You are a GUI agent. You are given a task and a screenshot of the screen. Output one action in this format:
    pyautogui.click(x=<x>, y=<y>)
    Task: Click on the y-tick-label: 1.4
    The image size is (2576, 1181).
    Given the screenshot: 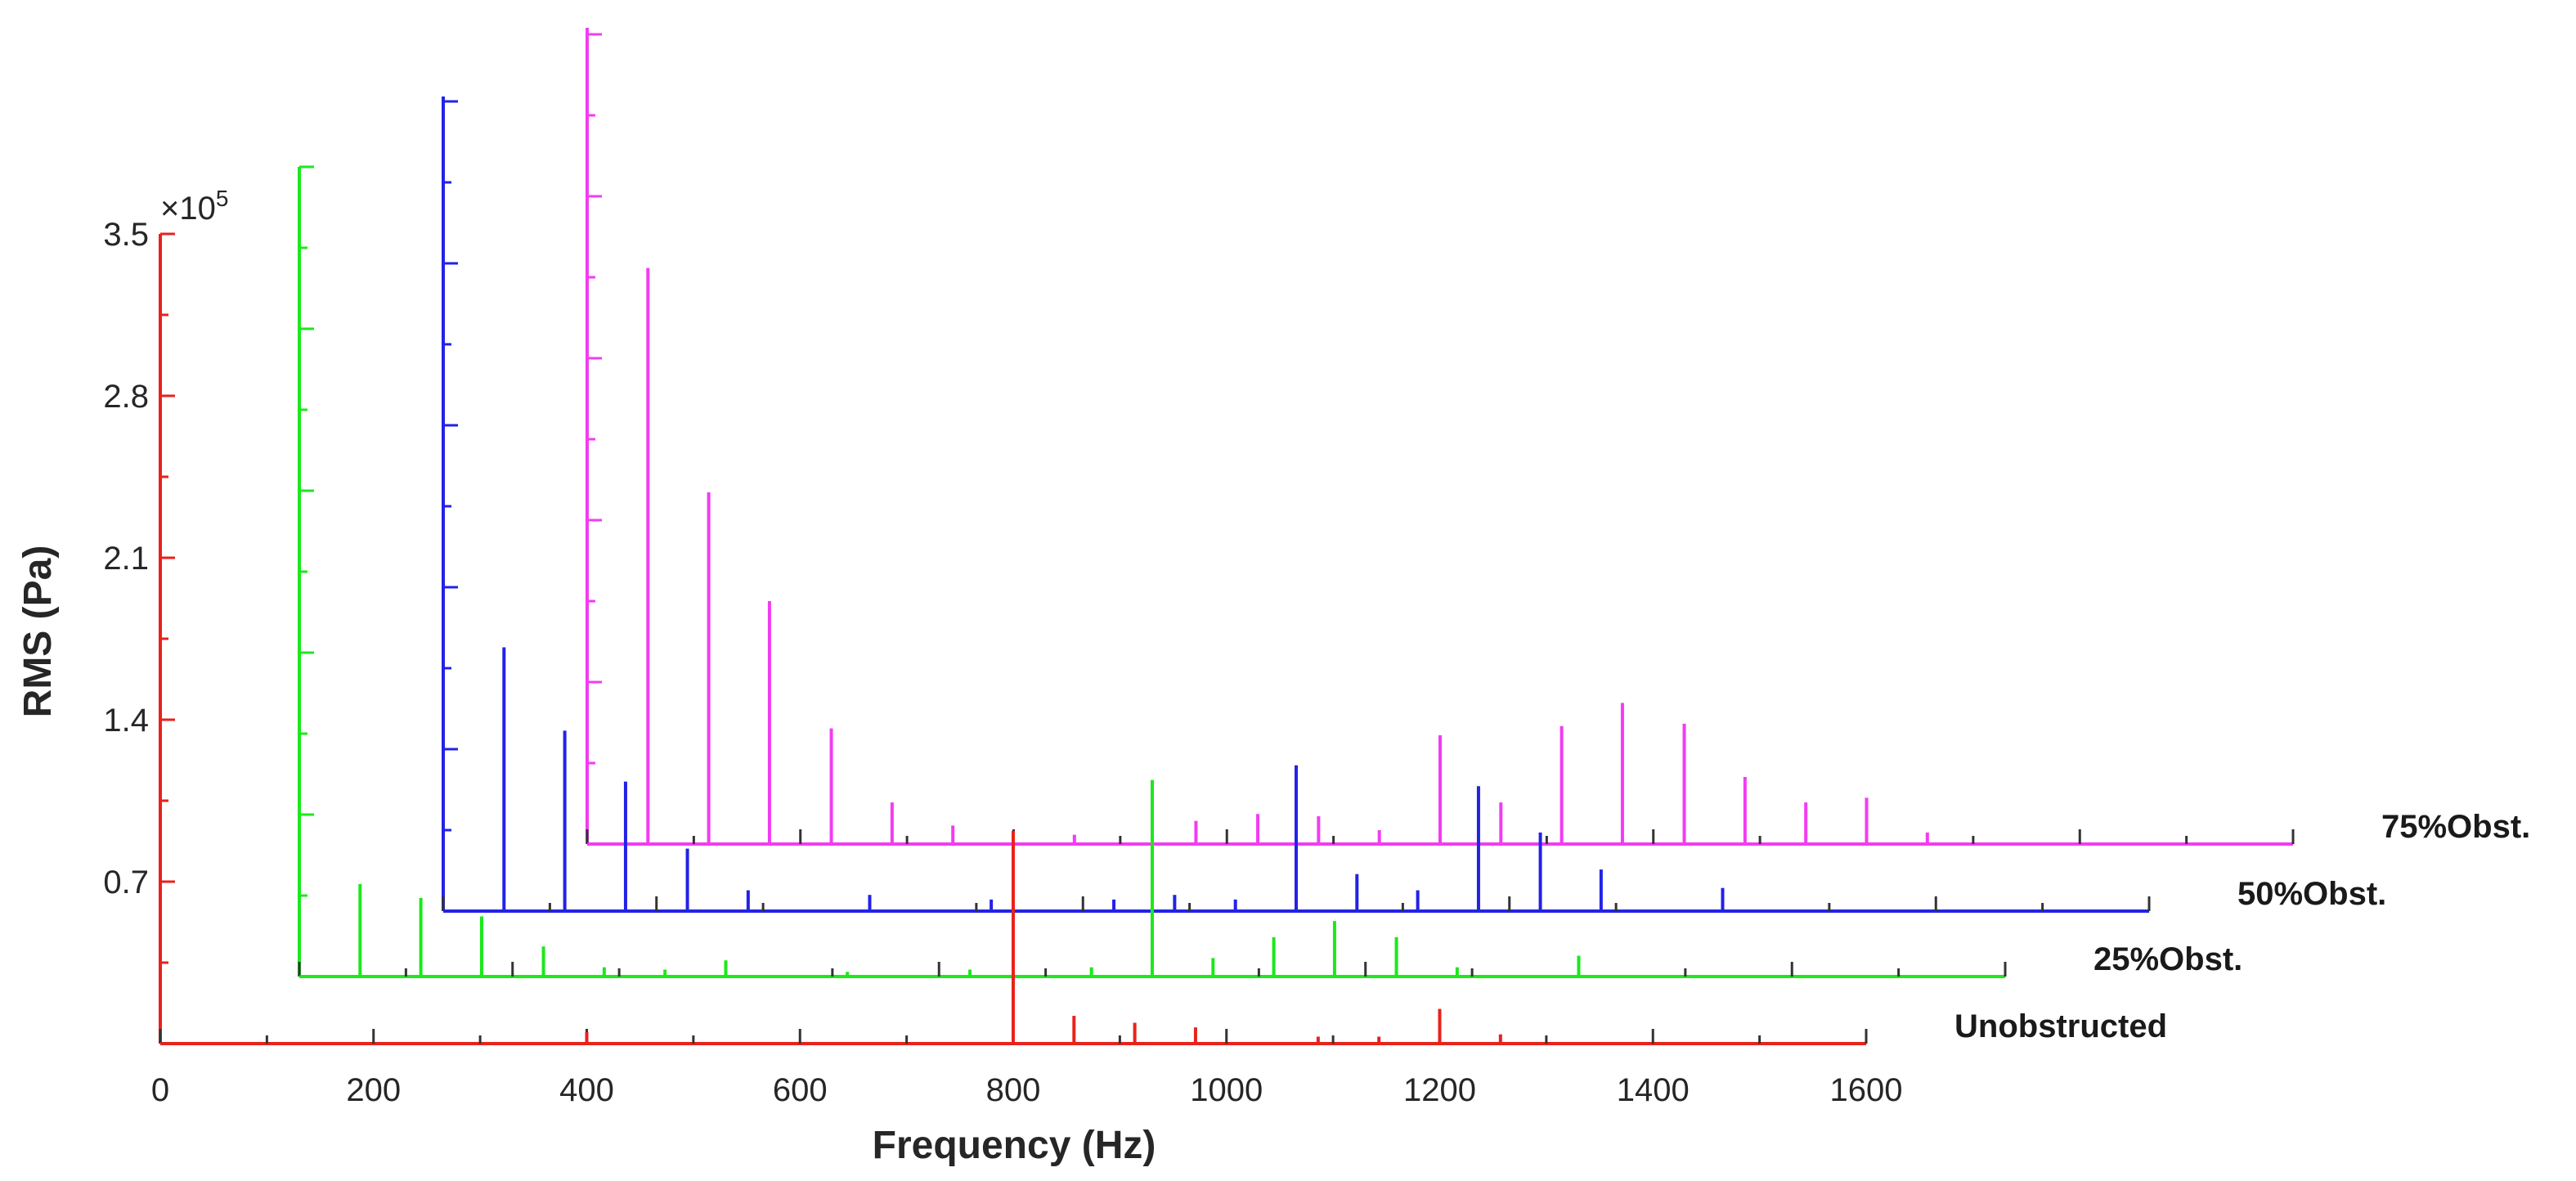 What is the action you would take?
    pyautogui.click(x=126, y=721)
    